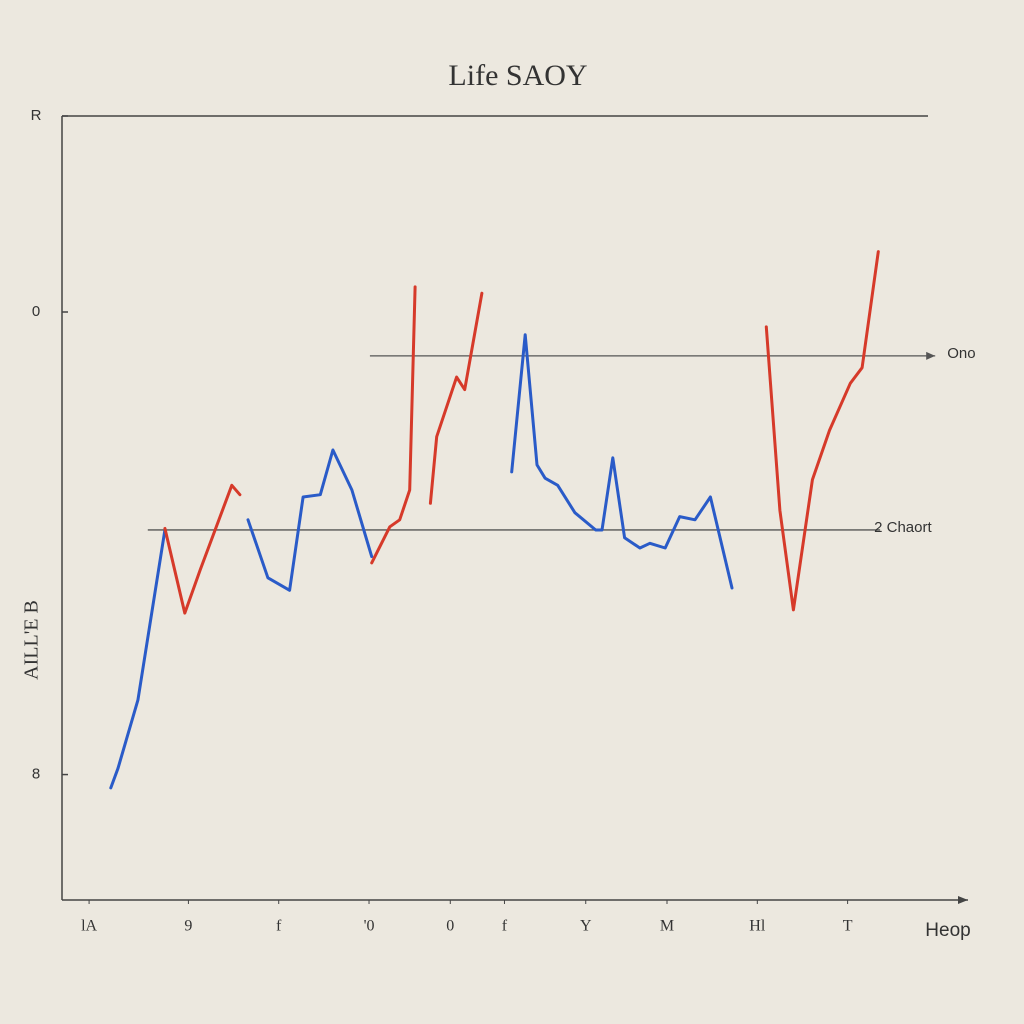  I want to click on x-tick-label: 9, so click(188, 926).